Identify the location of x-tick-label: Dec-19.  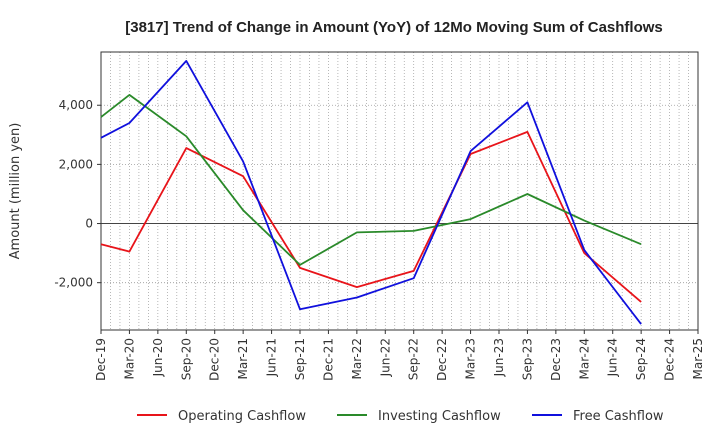
(101, 359).